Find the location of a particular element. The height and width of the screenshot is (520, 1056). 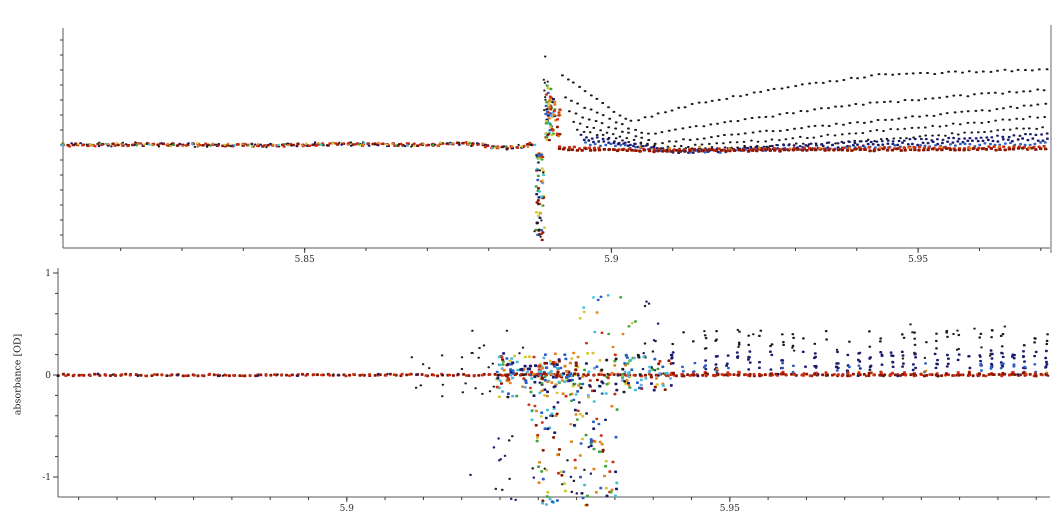

y-axis-label: absorbance [OD] is located at coordinates (18, 374).